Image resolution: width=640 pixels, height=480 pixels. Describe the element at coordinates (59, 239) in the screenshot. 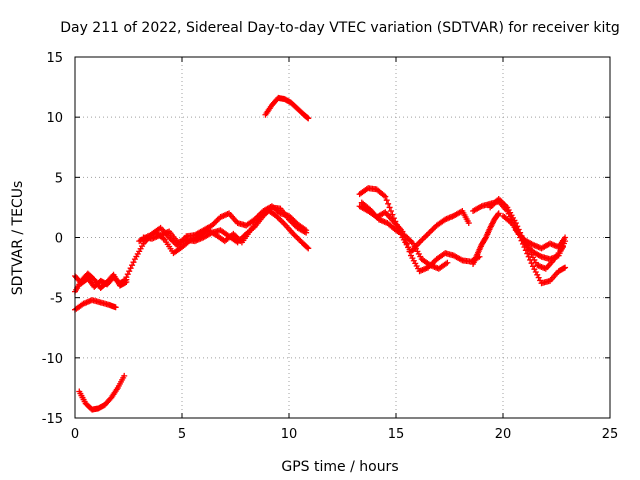

I see `y-tick-label: 0` at that location.